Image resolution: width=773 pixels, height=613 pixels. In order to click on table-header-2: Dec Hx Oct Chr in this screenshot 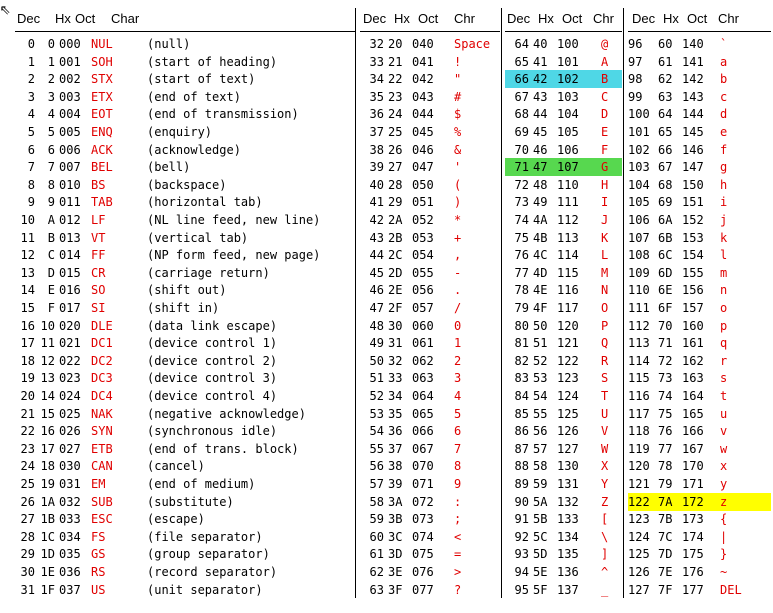, I will do `click(419, 21)`.